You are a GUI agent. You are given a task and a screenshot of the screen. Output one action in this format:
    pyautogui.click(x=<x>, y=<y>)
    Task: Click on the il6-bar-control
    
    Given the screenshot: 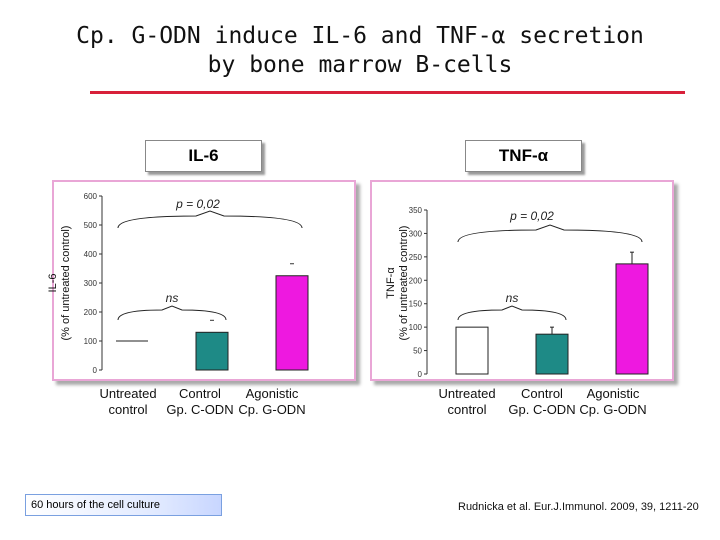 What is the action you would take?
    pyautogui.click(x=212, y=351)
    